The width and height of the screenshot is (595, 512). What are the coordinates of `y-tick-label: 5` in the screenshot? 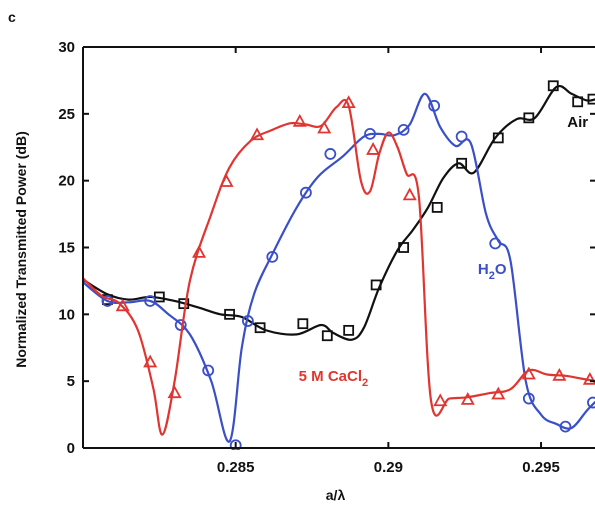 It's located at (71, 381).